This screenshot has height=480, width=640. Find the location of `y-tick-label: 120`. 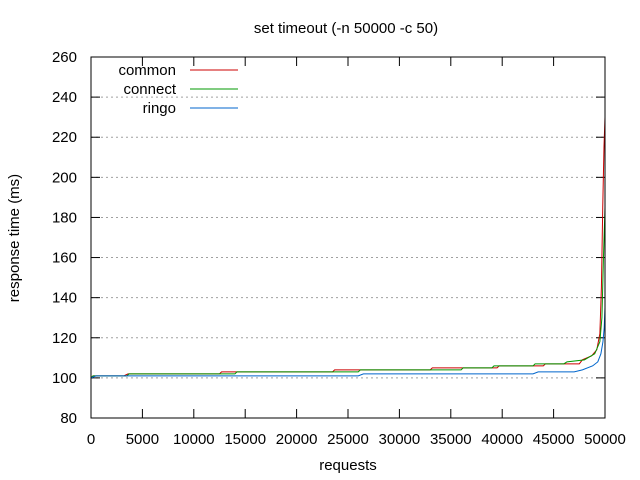

y-tick-label: 120 is located at coordinates (64, 338).